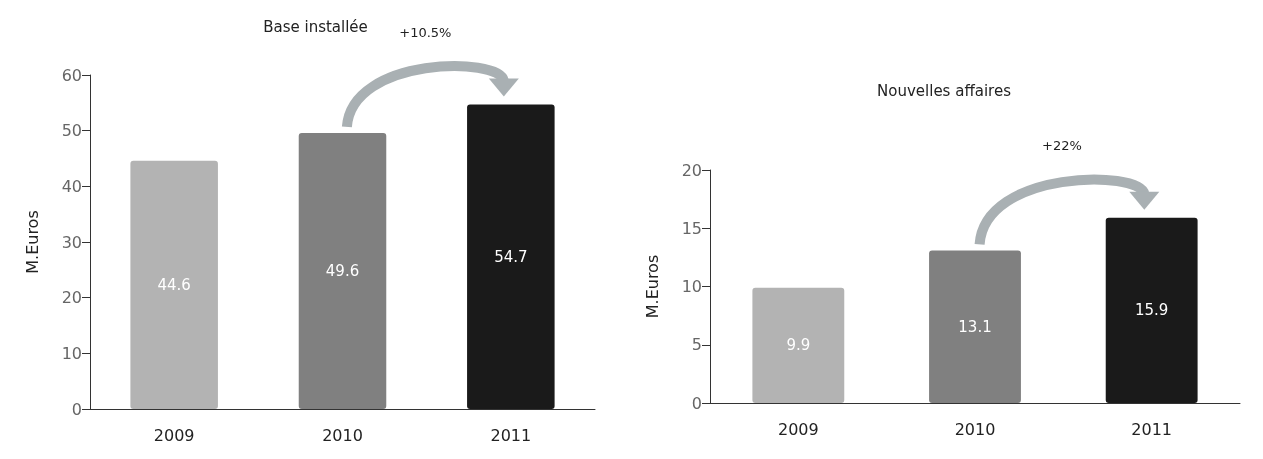  I want to click on data-label: 9.9, so click(798, 345).